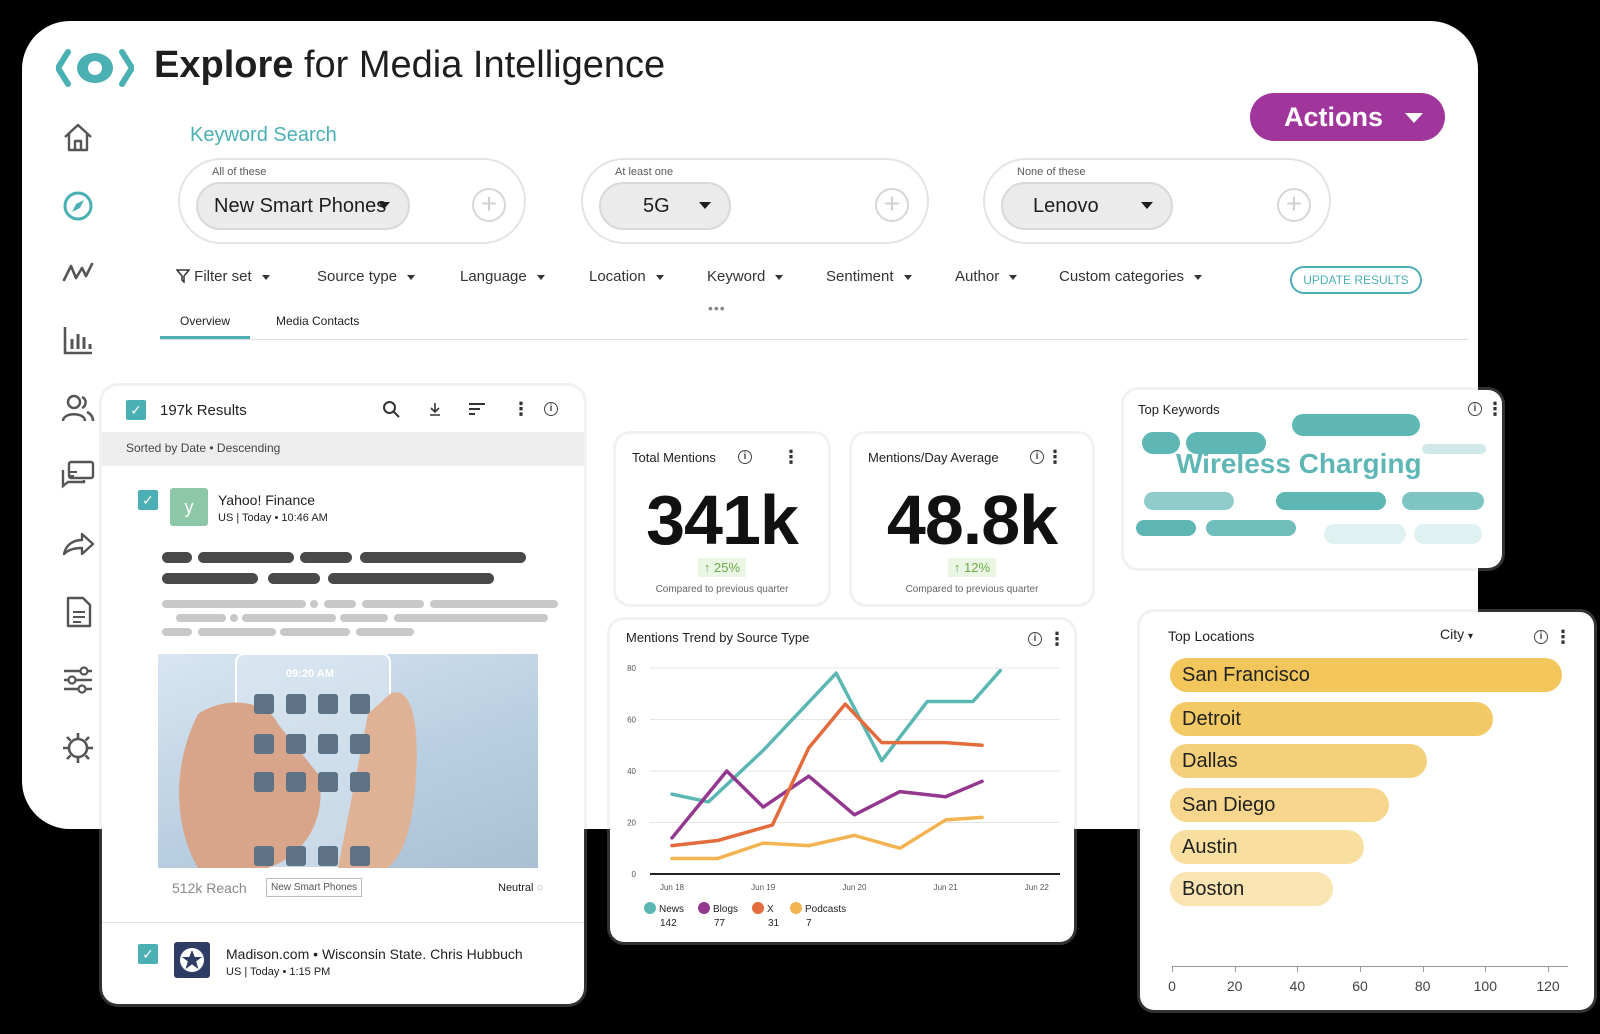  I want to click on city-dropdown: City ▾, so click(1457, 634).